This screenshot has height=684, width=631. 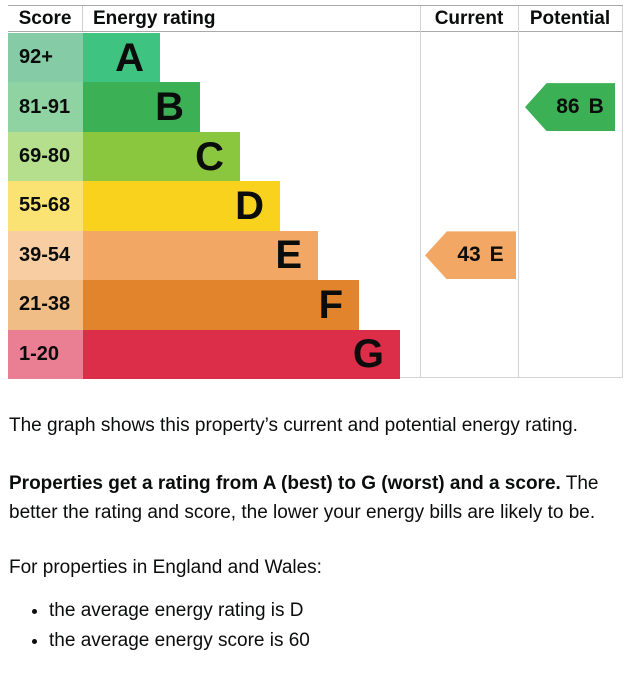 I want to click on current-band: E, so click(x=496, y=255).